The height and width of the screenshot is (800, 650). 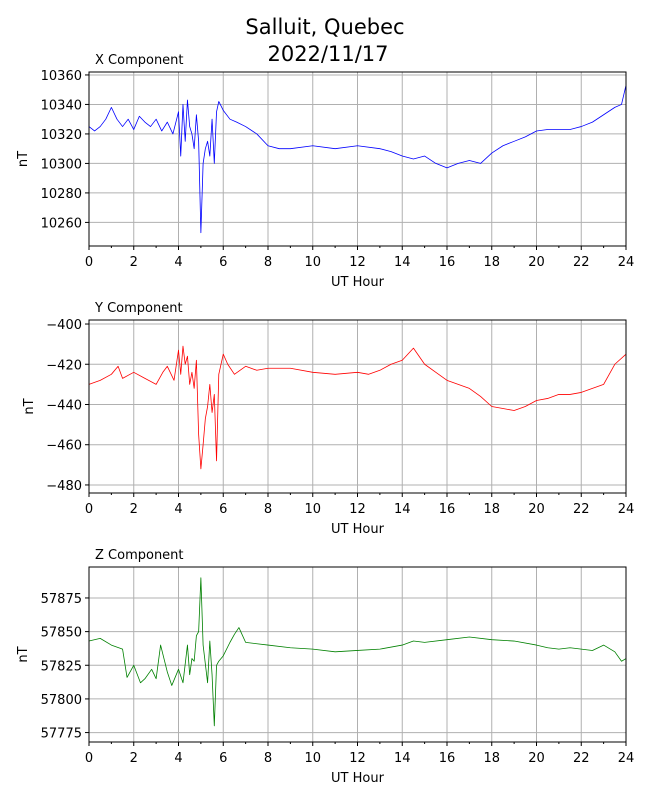 I want to click on panel-3-ytick-label: 57875, so click(x=61, y=599).